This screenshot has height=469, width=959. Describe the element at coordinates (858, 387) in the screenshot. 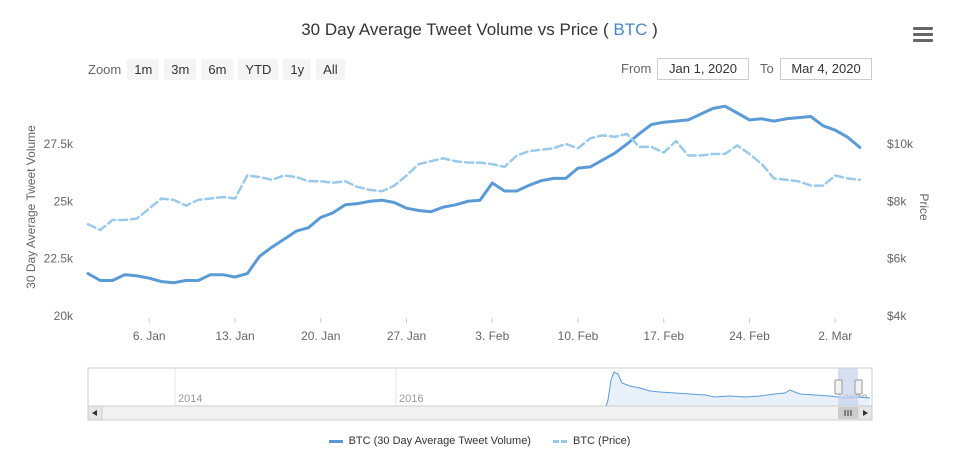

I see `navigator-right-handle` at that location.